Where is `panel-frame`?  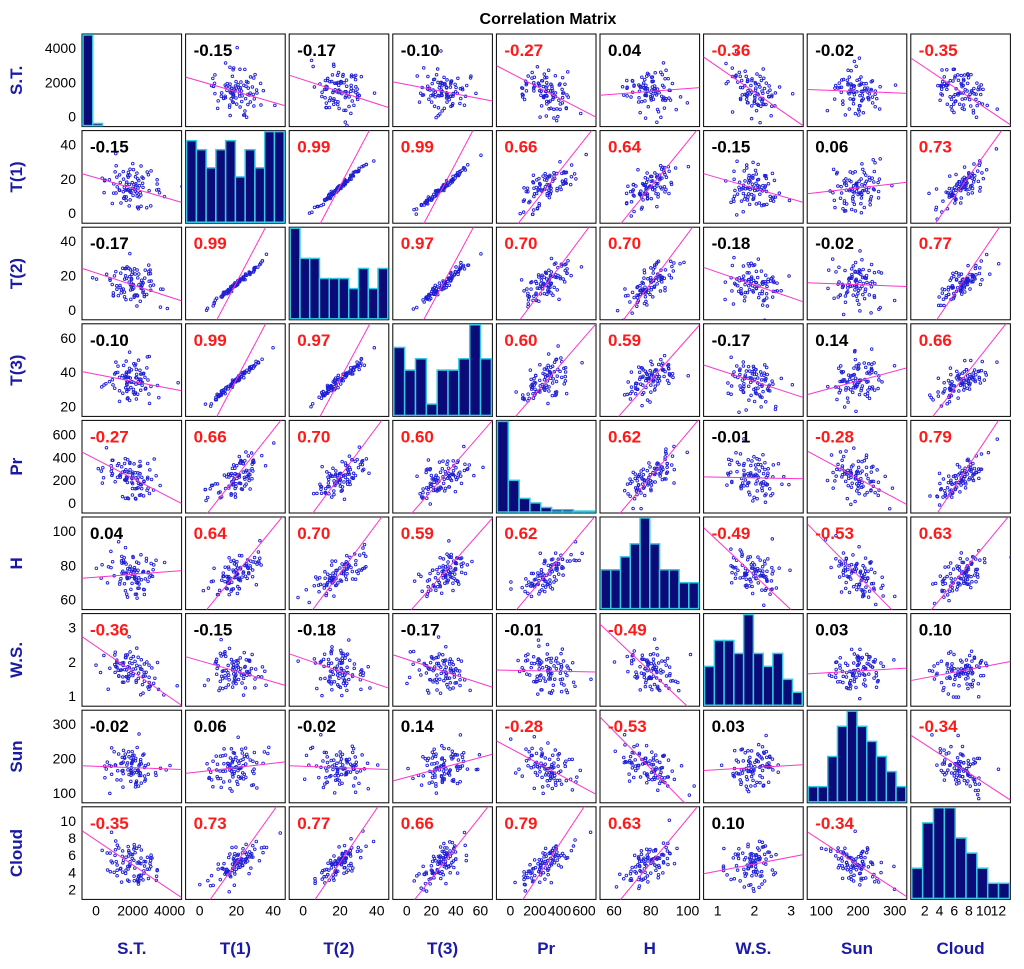
panel-frame is located at coordinates (132, 80).